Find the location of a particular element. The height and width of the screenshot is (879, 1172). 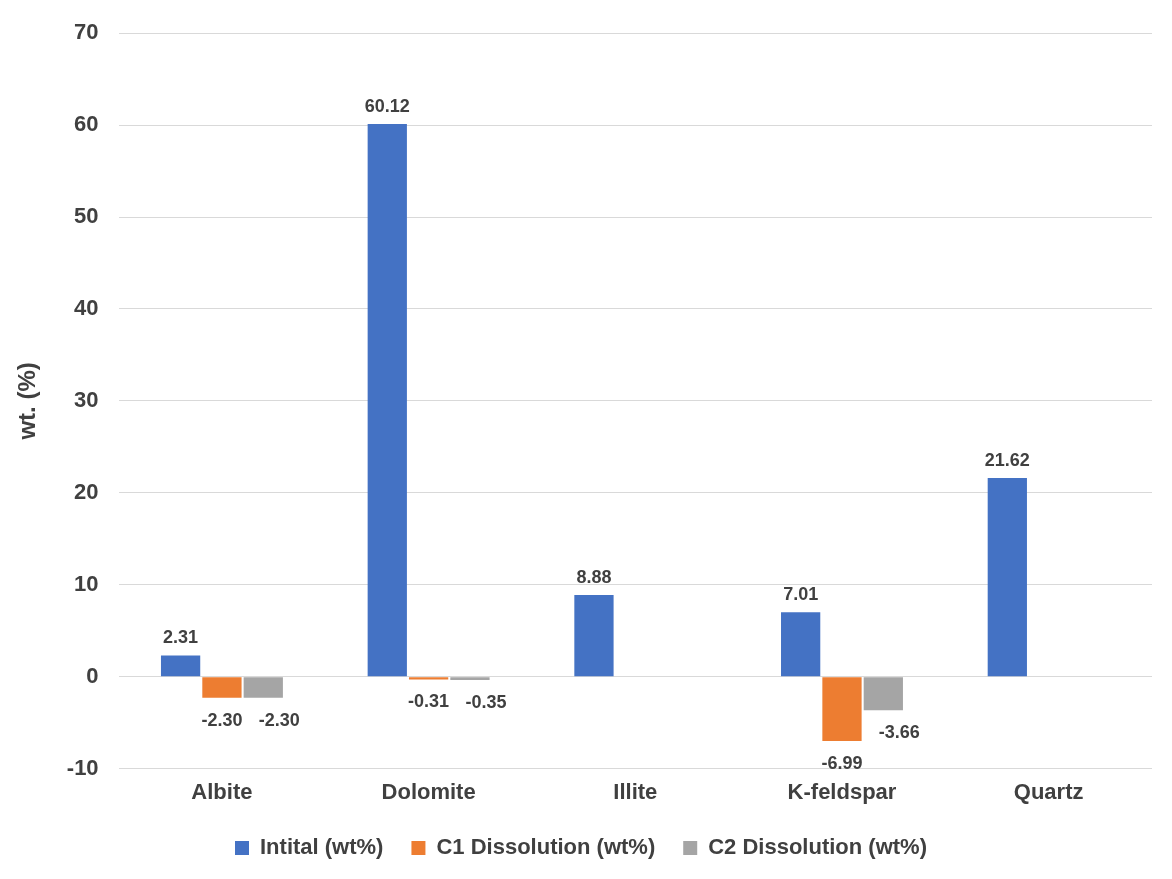

y-tick-label: 0 is located at coordinates (92, 675).